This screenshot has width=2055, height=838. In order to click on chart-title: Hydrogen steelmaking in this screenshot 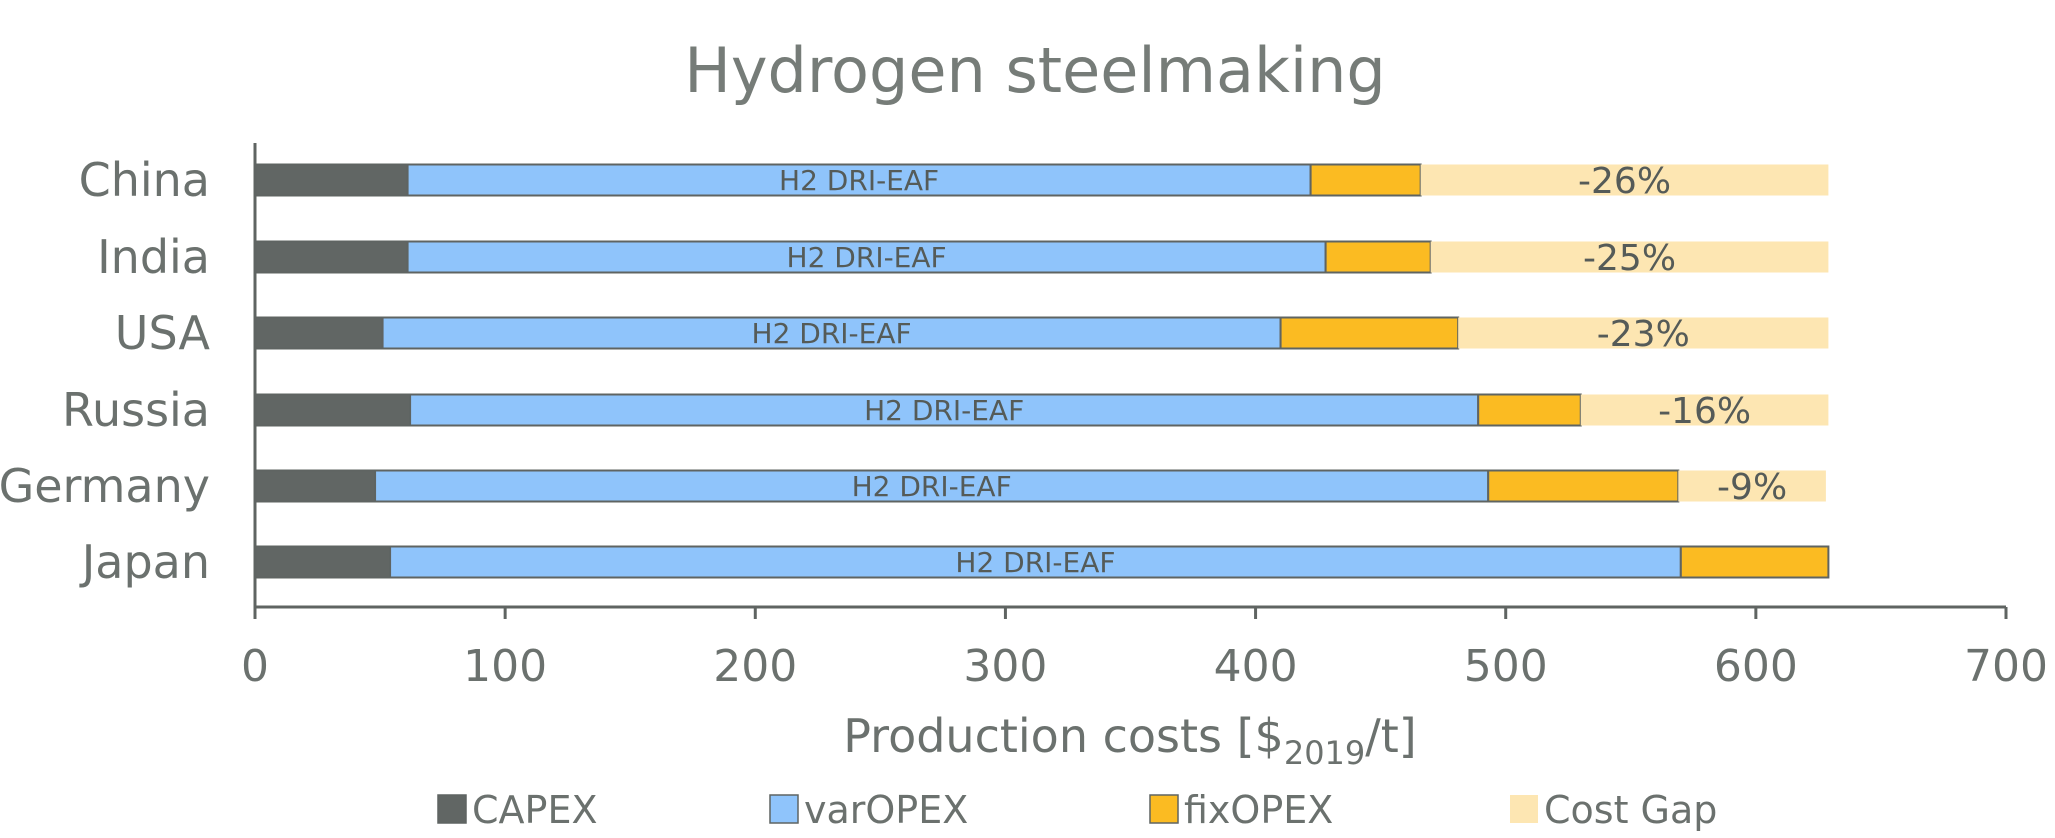, I will do `click(1035, 70)`.